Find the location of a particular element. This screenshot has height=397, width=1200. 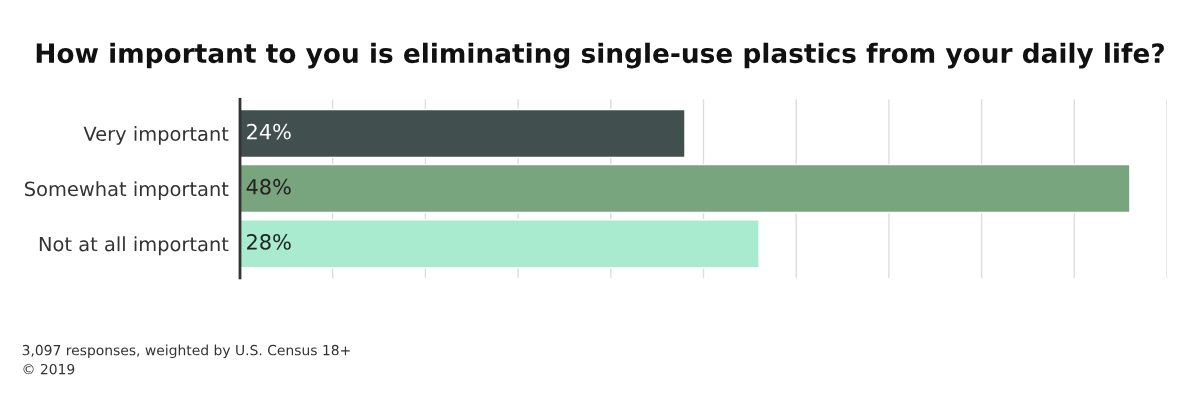

data-label: 48% is located at coordinates (268, 186).